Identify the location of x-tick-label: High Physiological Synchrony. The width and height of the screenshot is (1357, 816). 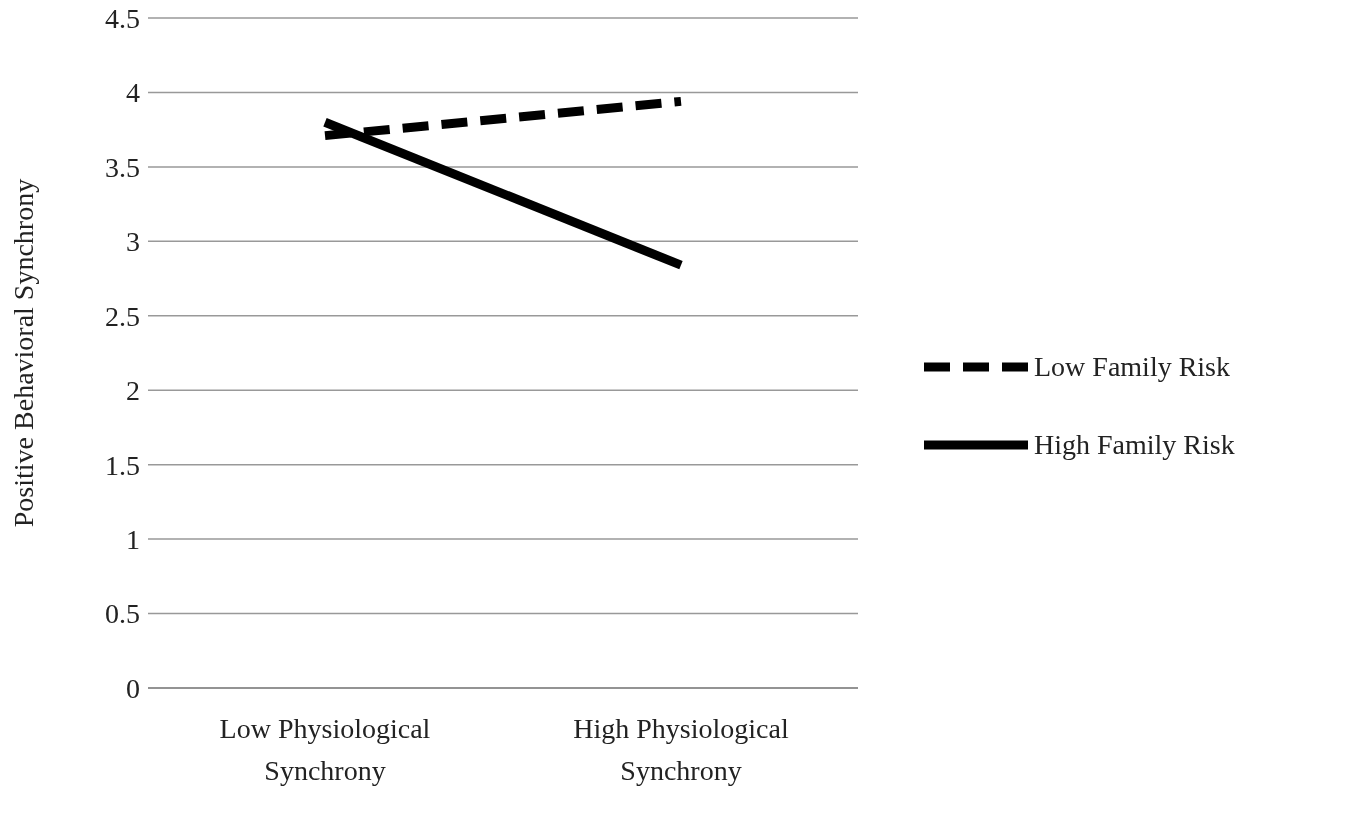
(681, 749).